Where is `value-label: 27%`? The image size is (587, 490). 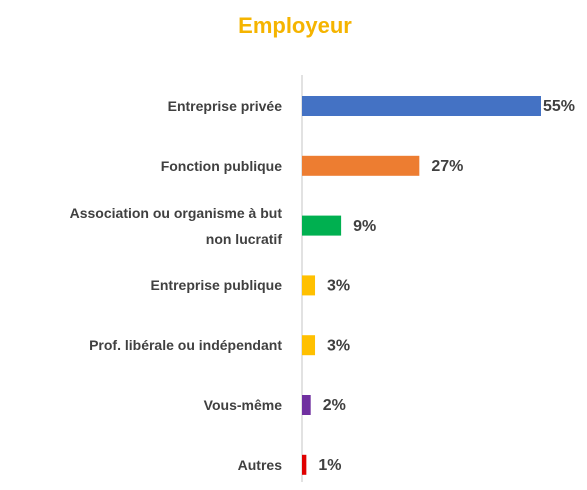
value-label: 27% is located at coordinates (447, 166).